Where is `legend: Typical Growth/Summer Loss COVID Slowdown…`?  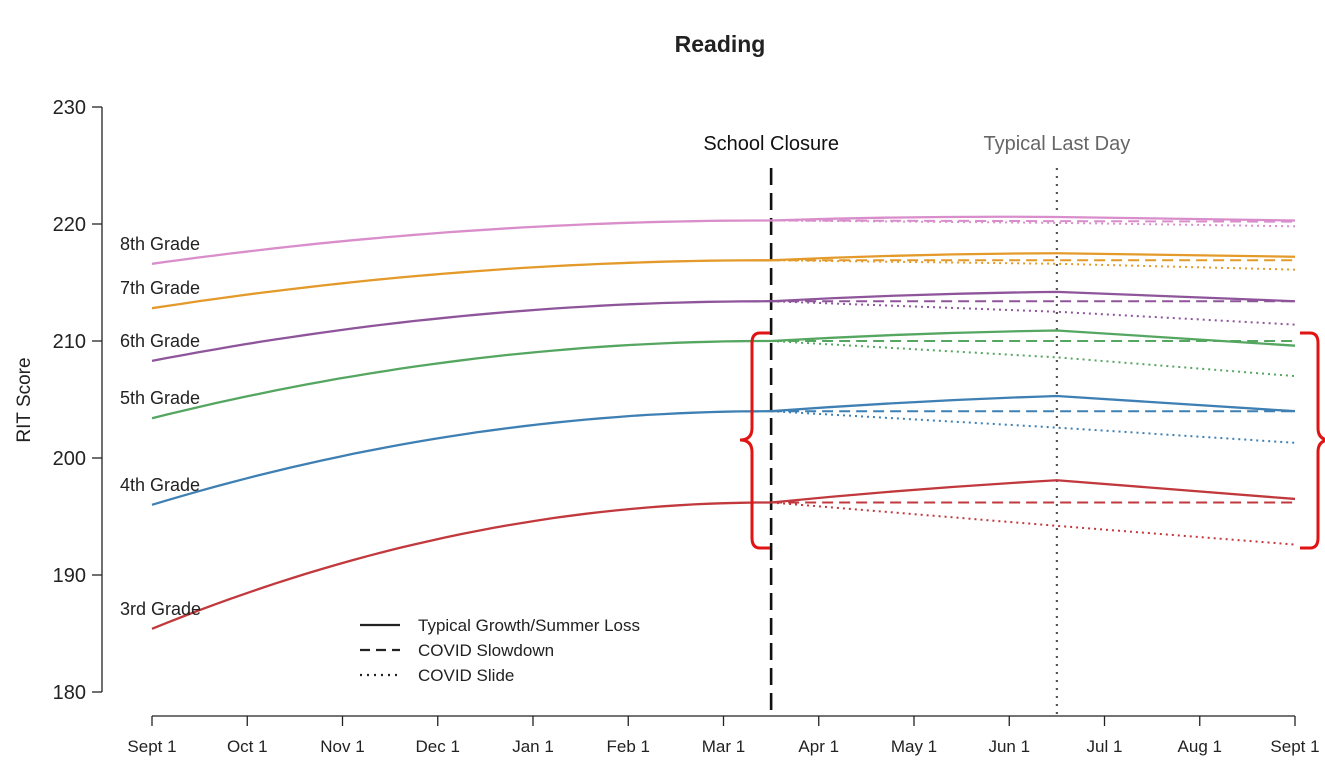 legend: Typical Growth/Summer Loss COVID Slowdown… is located at coordinates (500, 650).